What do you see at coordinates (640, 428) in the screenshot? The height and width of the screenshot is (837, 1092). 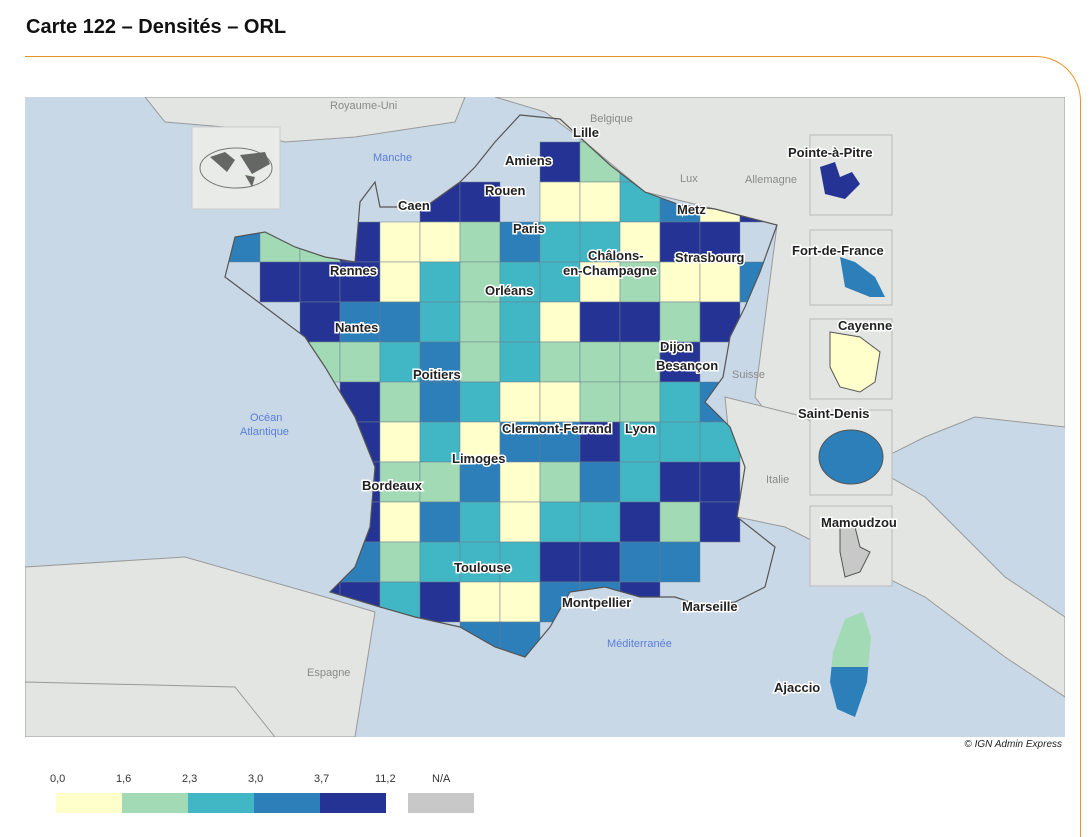 I see `city-label: Lyon` at bounding box center [640, 428].